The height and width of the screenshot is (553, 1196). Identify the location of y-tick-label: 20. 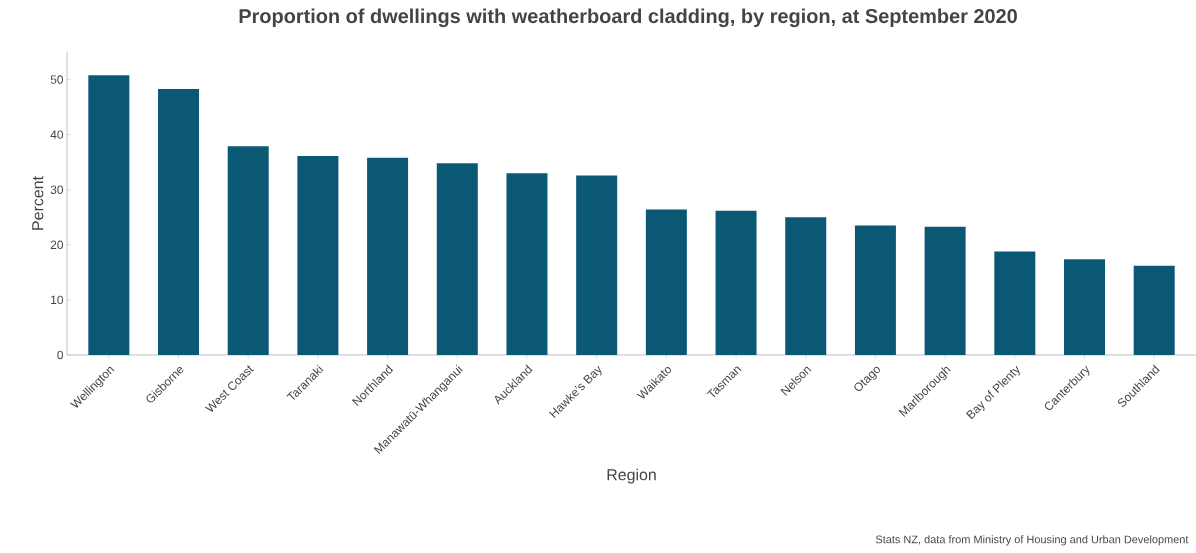
(57, 245).